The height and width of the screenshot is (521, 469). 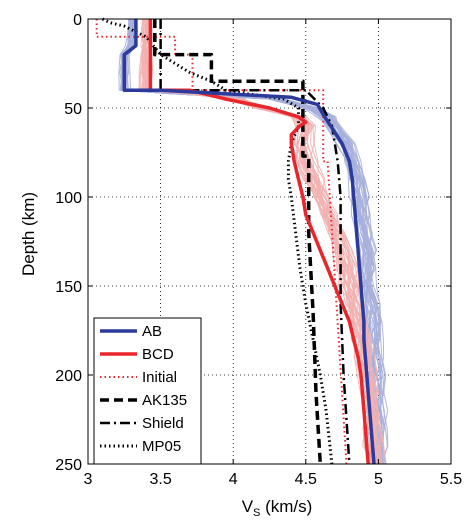 What do you see at coordinates (68, 198) in the screenshot?
I see `y-tick-label: 100` at bounding box center [68, 198].